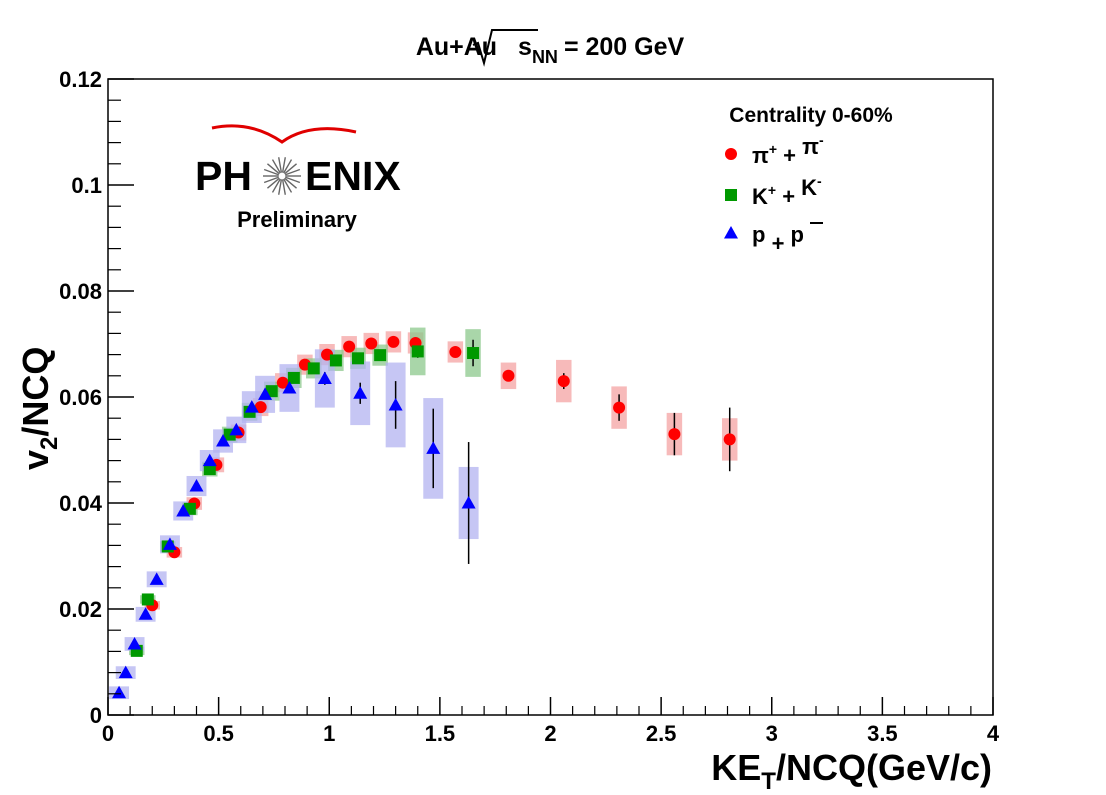 The width and height of the screenshot is (1106, 795). What do you see at coordinates (353, 176) in the screenshot?
I see `logo-text-right: ENIX` at bounding box center [353, 176].